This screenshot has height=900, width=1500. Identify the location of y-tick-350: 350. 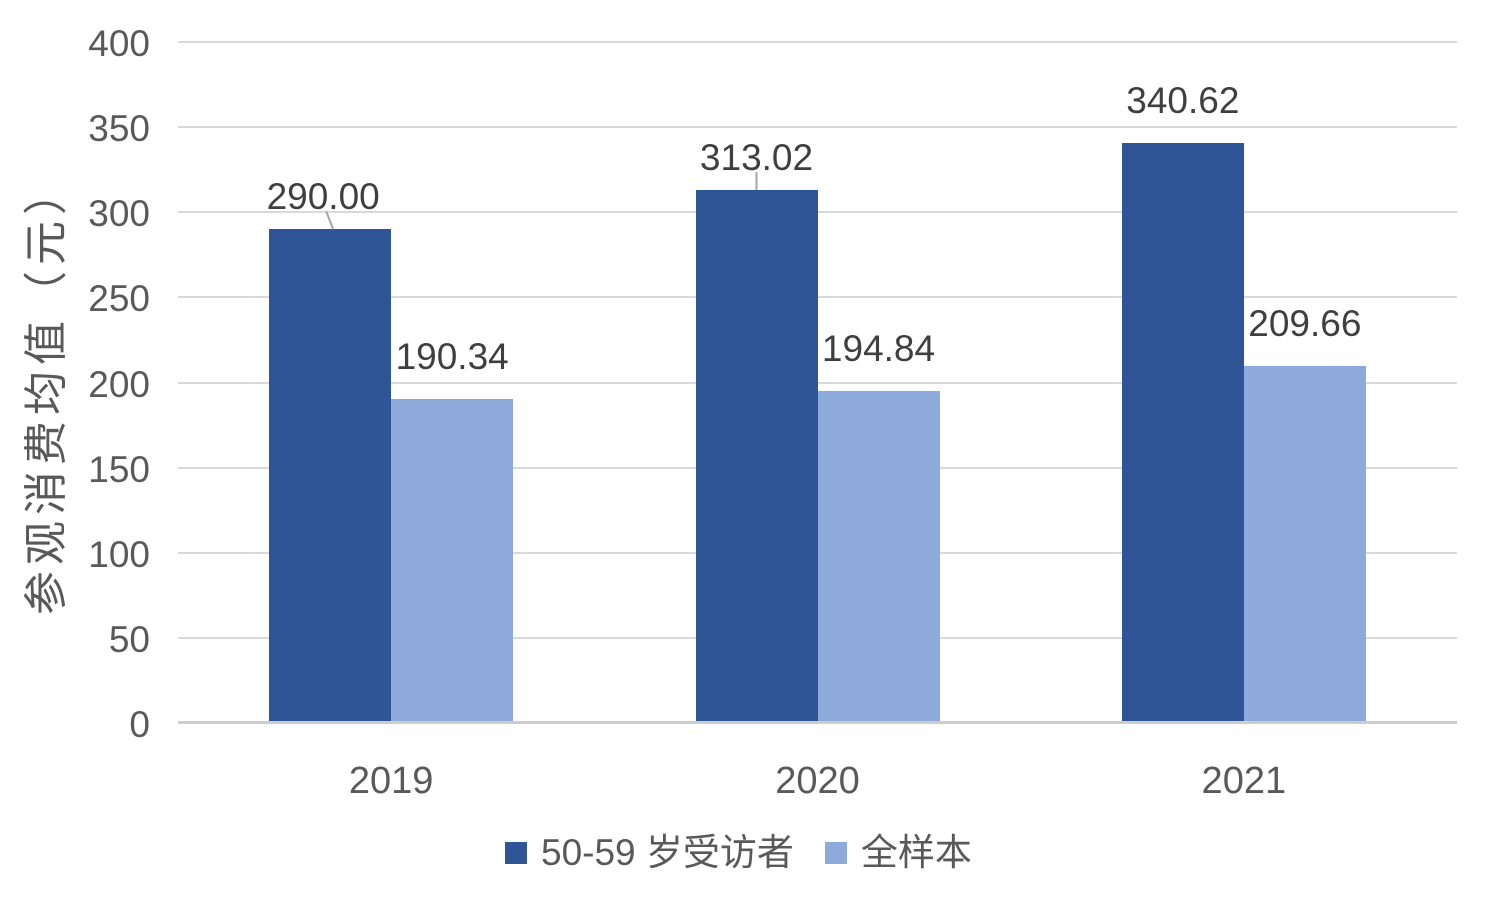
(119, 129).